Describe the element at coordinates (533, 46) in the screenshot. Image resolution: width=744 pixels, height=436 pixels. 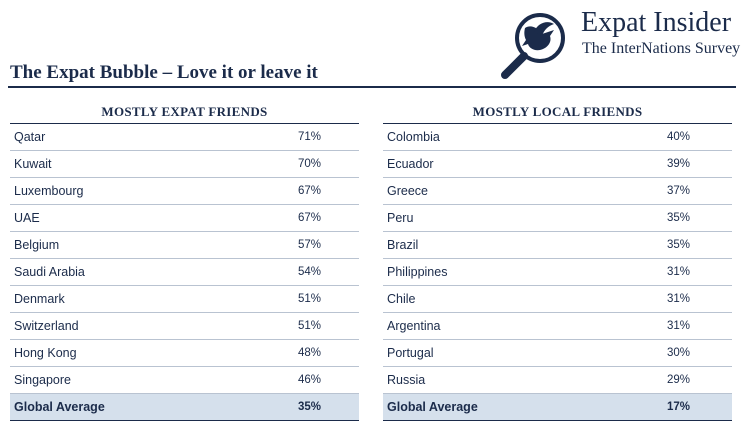
I see `magnifier-bird-icon` at that location.